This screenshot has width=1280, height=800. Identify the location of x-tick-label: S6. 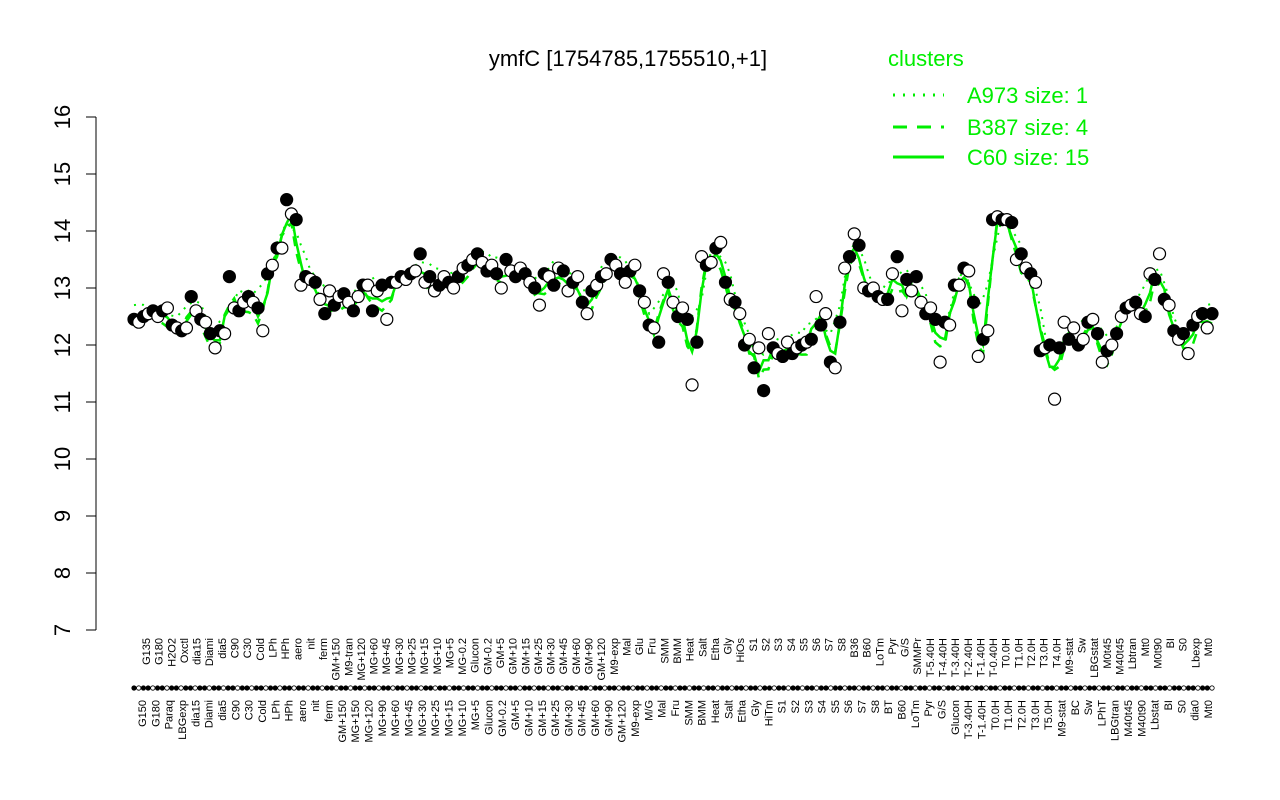
(817, 644).